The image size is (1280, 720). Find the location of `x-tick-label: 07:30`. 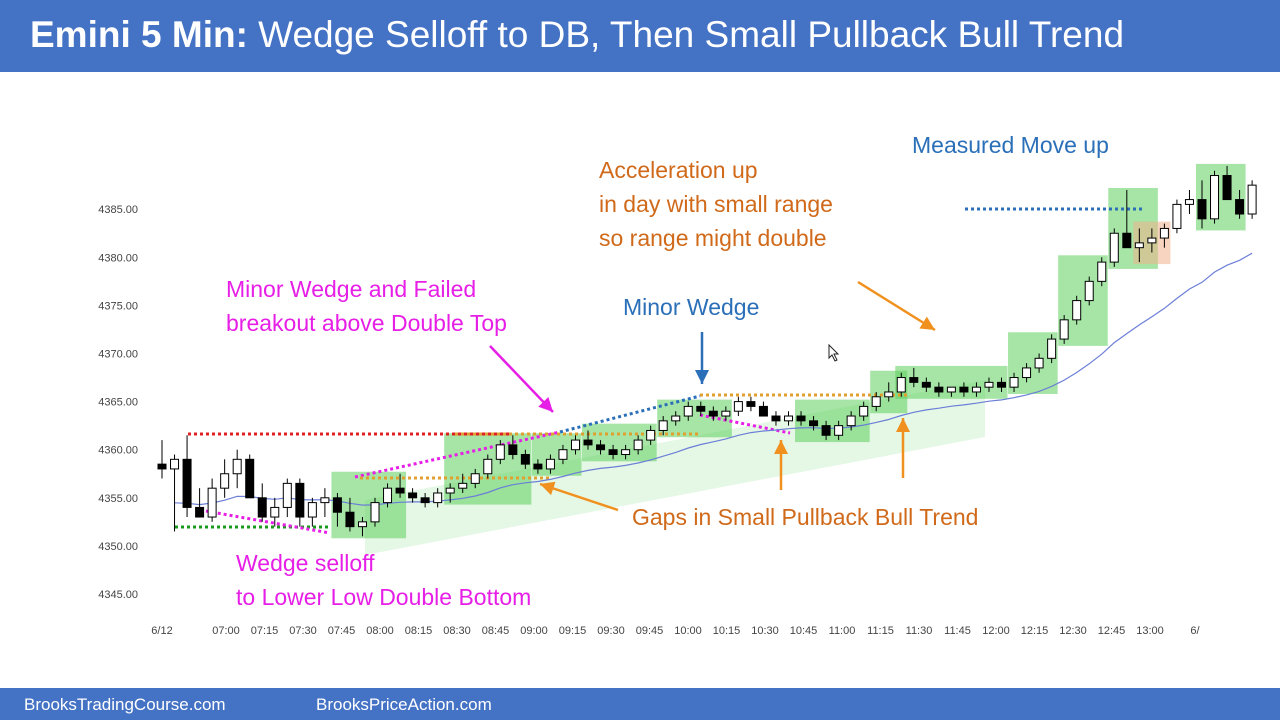

x-tick-label: 07:30 is located at coordinates (303, 631).